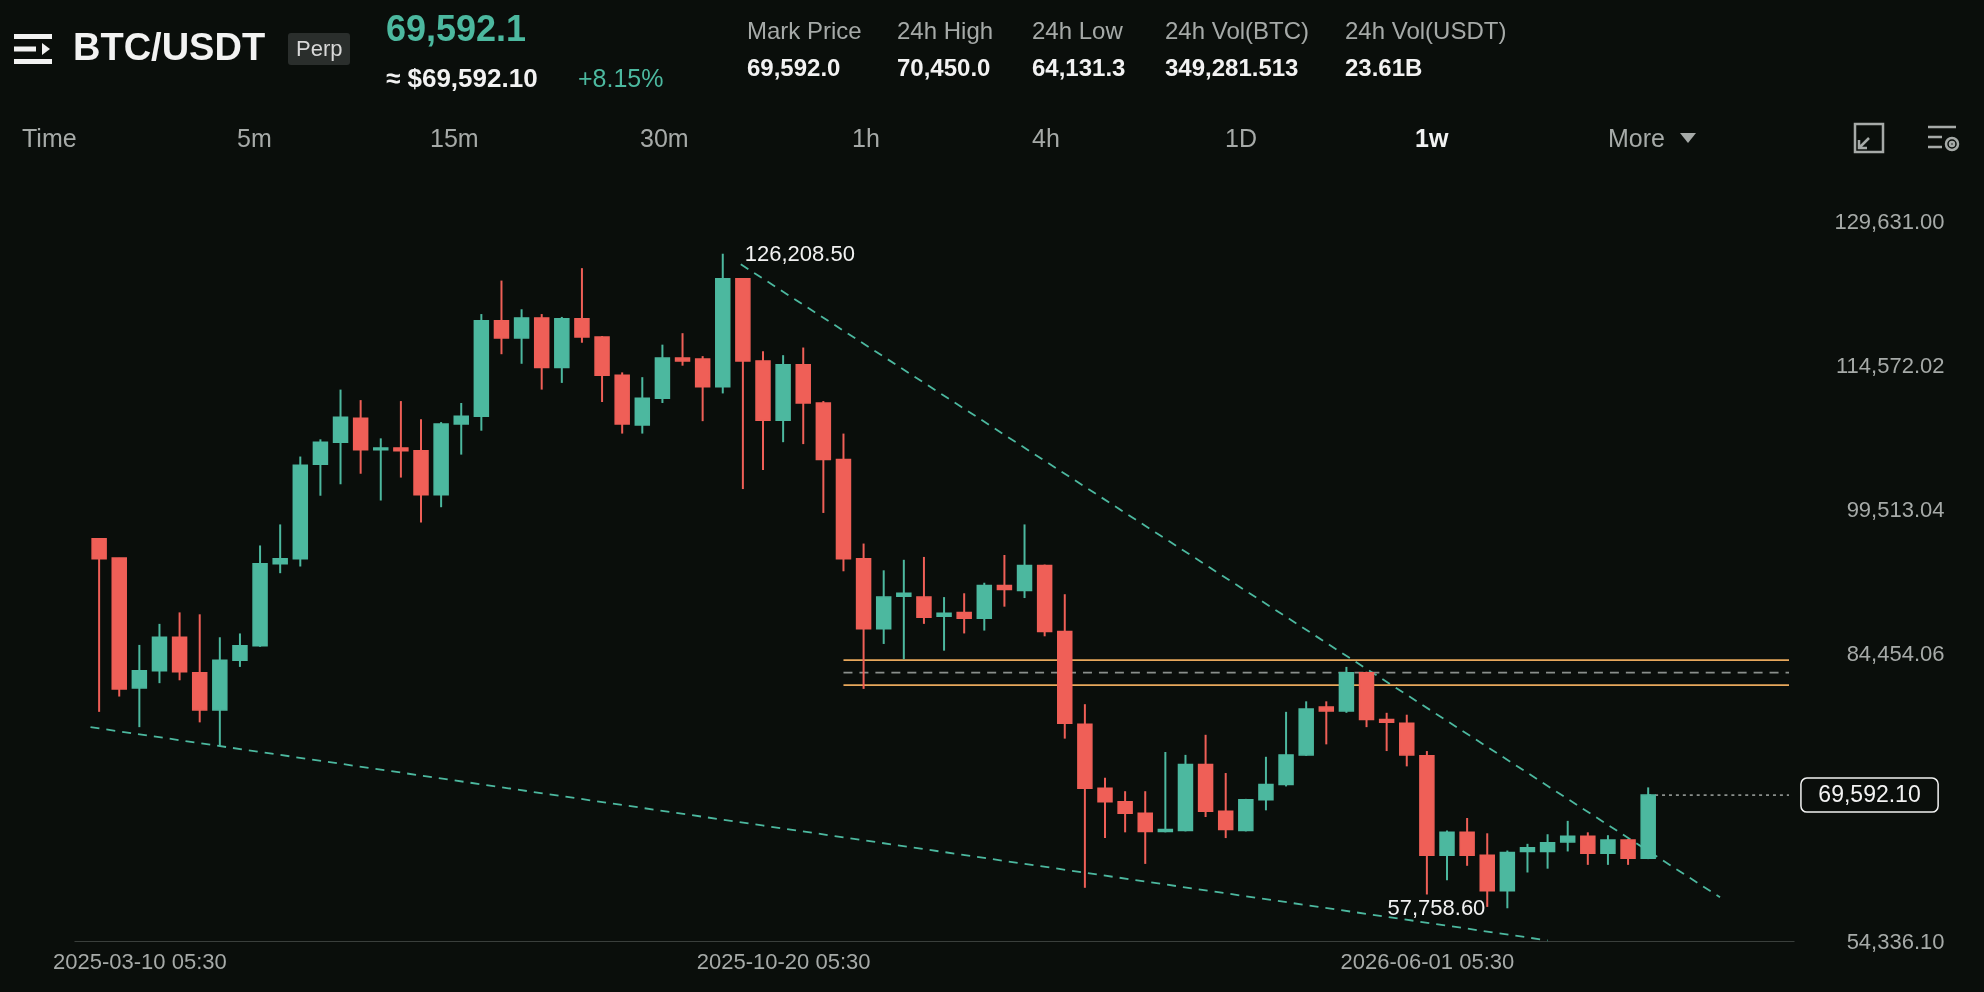 The image size is (1984, 992). What do you see at coordinates (1432, 138) in the screenshot?
I see `text: 1w` at bounding box center [1432, 138].